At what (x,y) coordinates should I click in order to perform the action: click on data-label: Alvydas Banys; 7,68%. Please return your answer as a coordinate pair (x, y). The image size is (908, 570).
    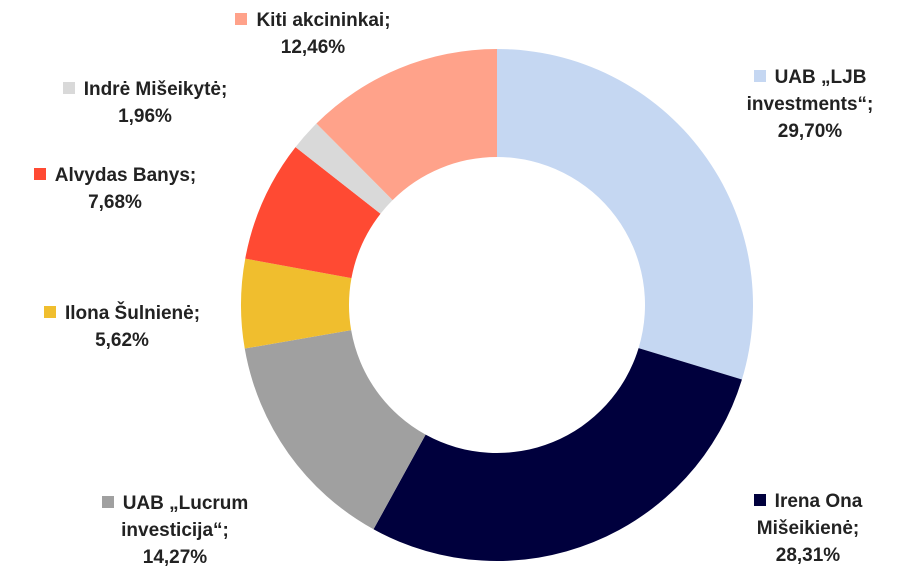
    Looking at the image, I should click on (115, 189).